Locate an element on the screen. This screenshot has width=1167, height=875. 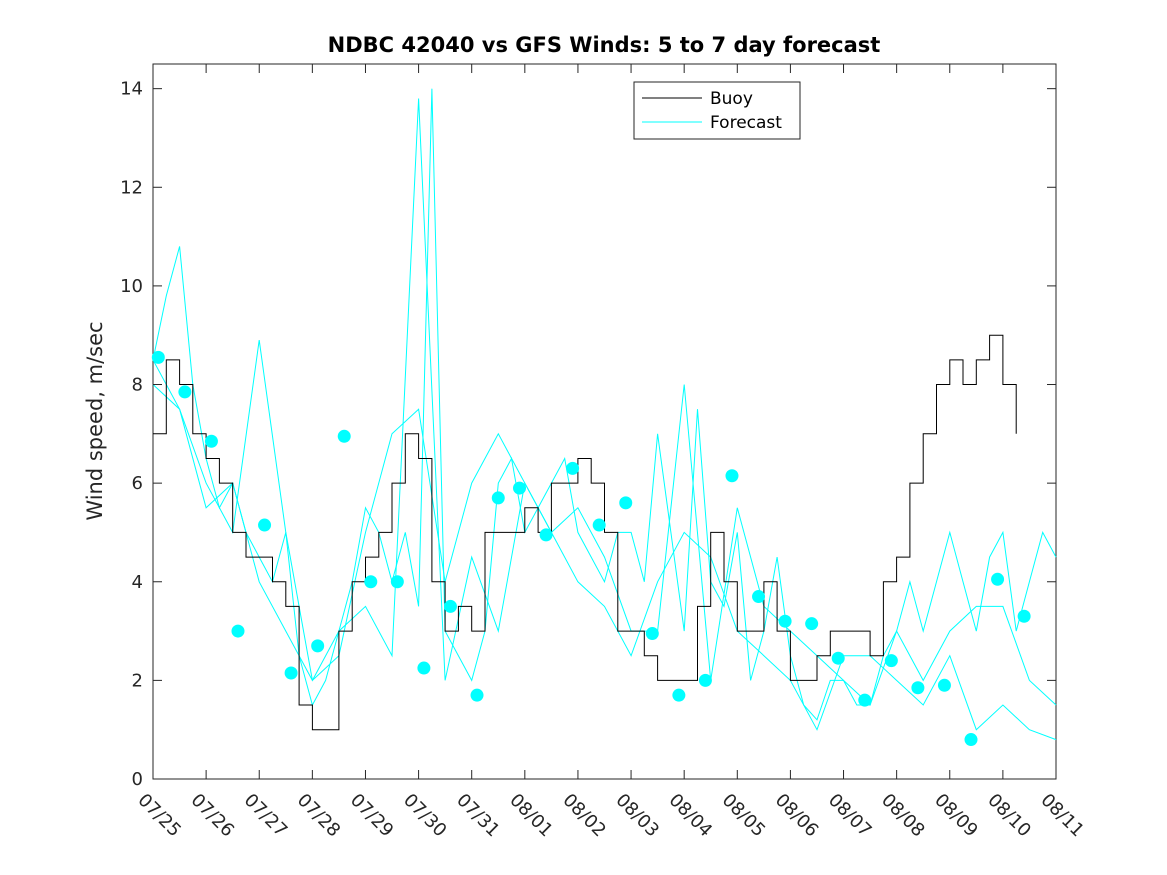
y-tick-label: 6 is located at coordinates (137, 483).